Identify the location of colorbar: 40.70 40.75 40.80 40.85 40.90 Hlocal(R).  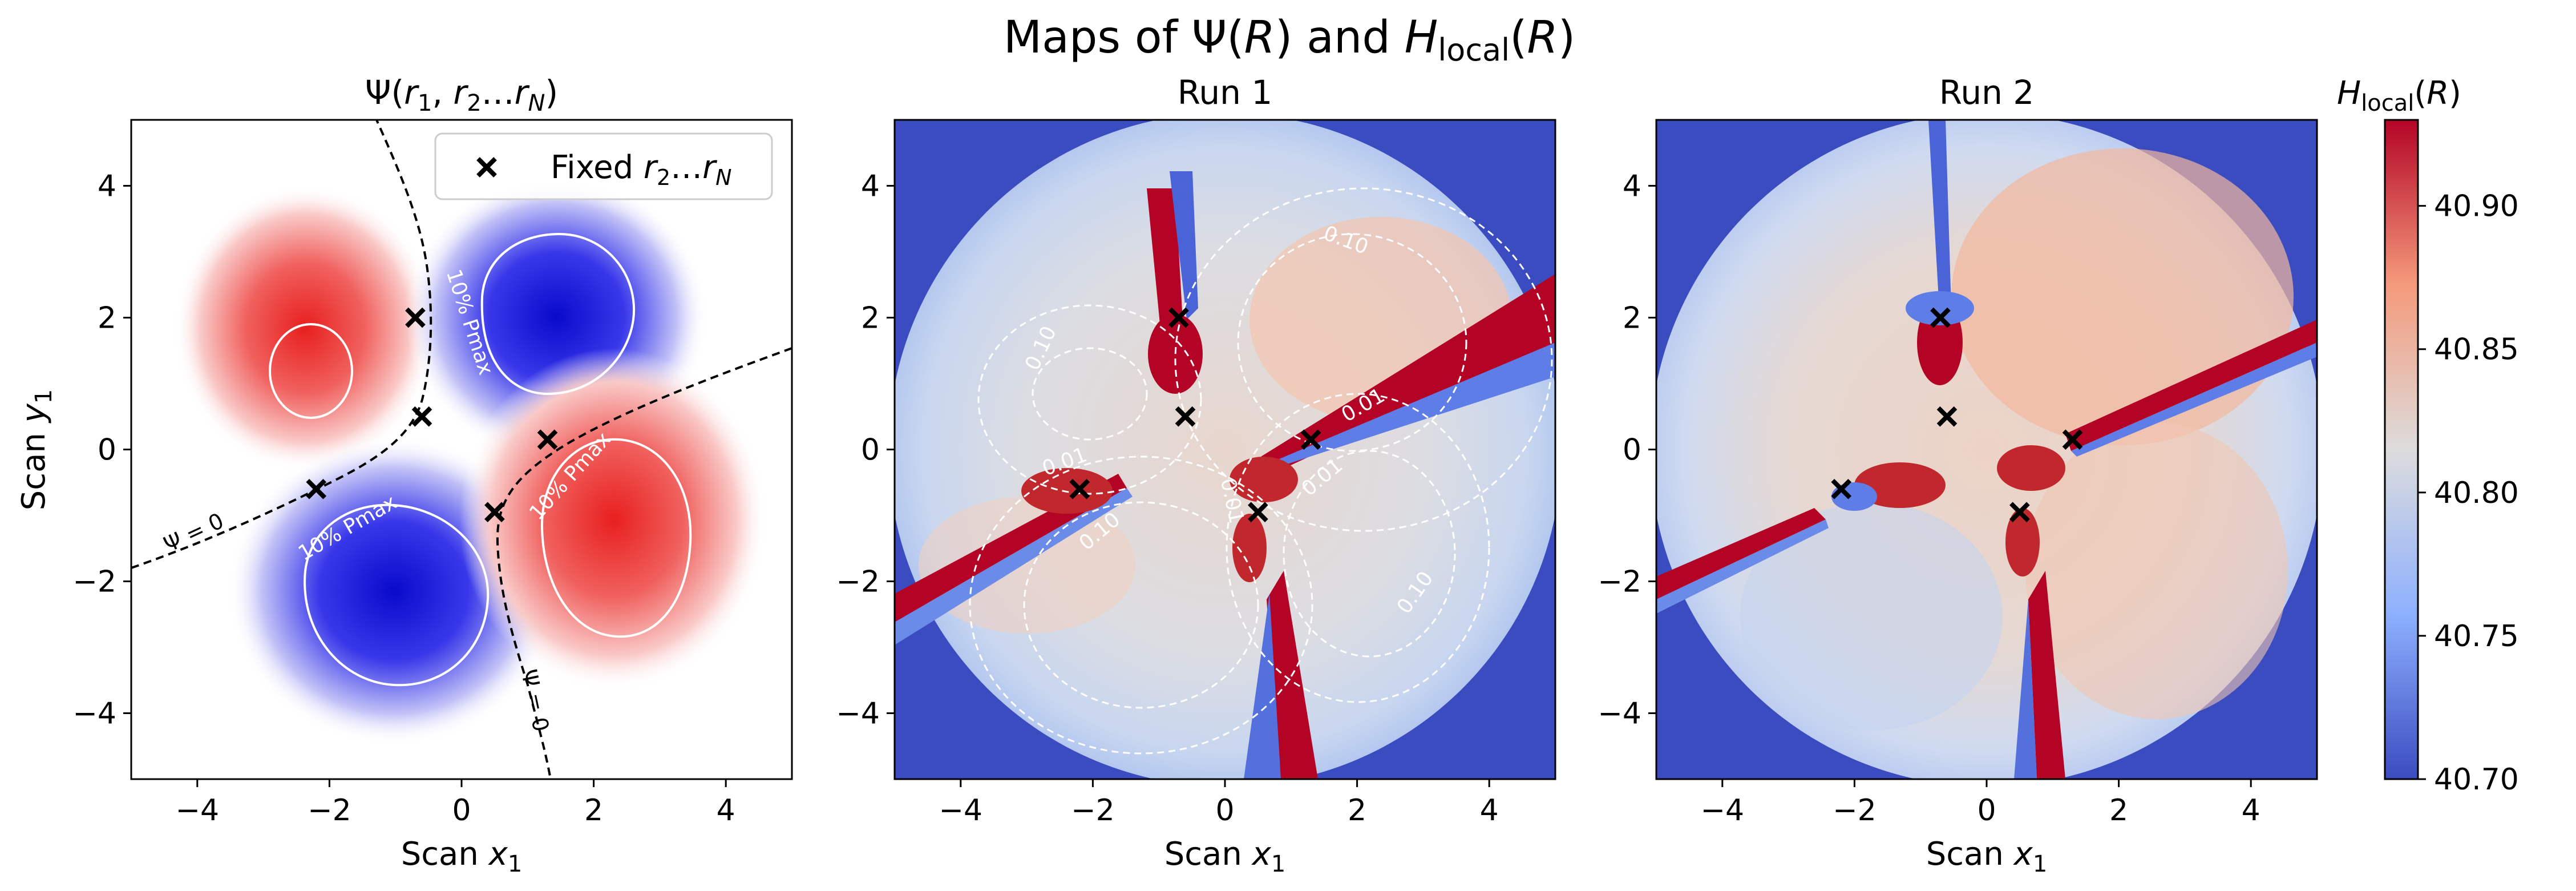
(2428, 436).